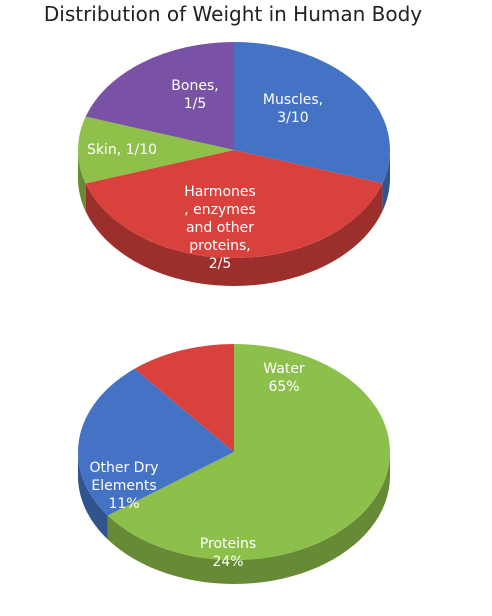 The width and height of the screenshot is (492, 616). Describe the element at coordinates (233, 14) in the screenshot. I see `chart-title: Distribution of Weight in Human Body` at that location.